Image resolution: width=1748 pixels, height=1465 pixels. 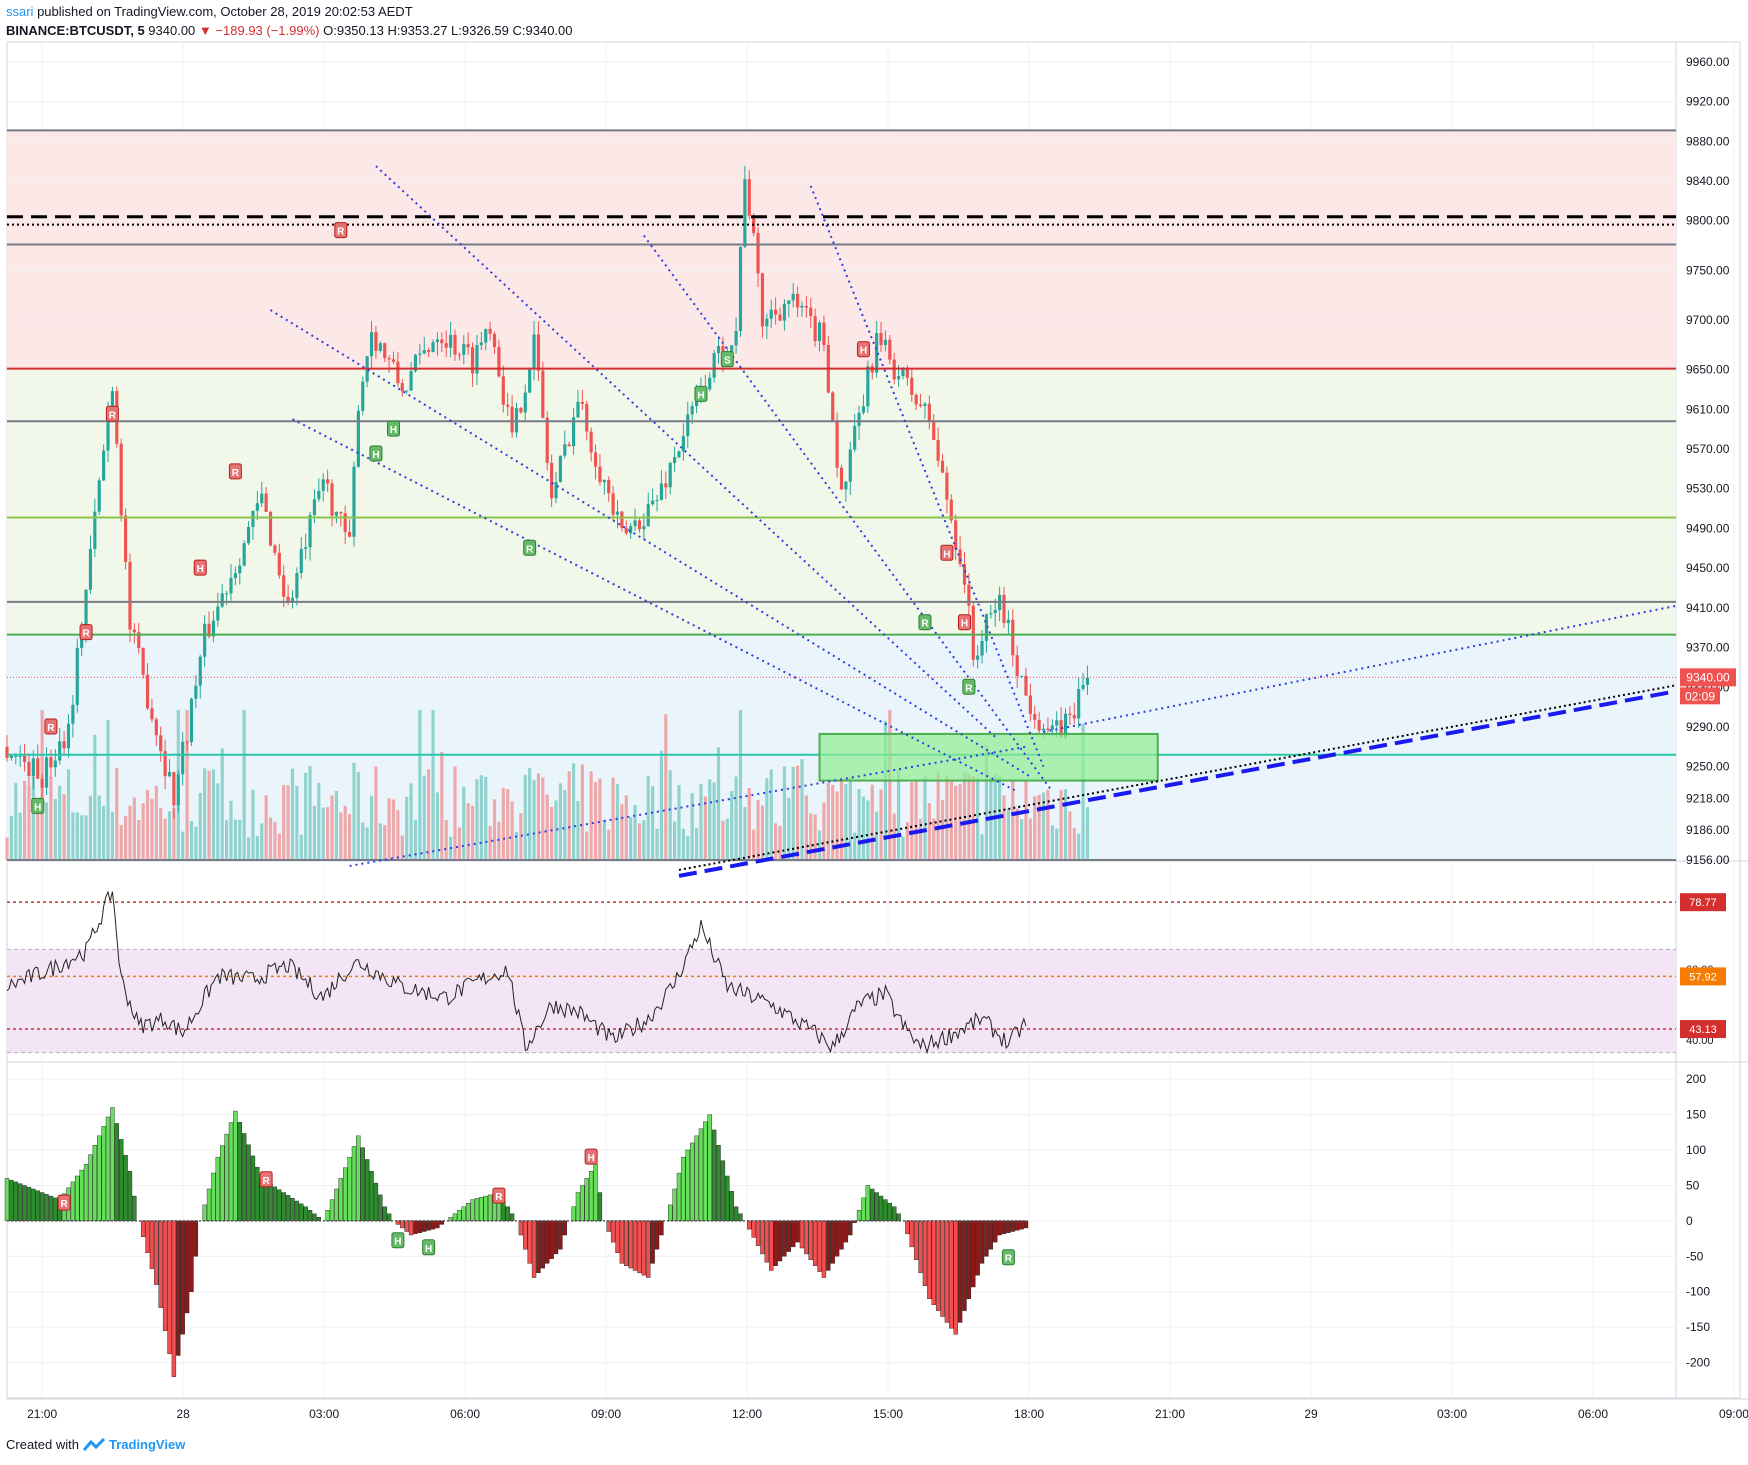 What do you see at coordinates (147, 1444) in the screenshot?
I see `tradingview-brand: TradingView` at bounding box center [147, 1444].